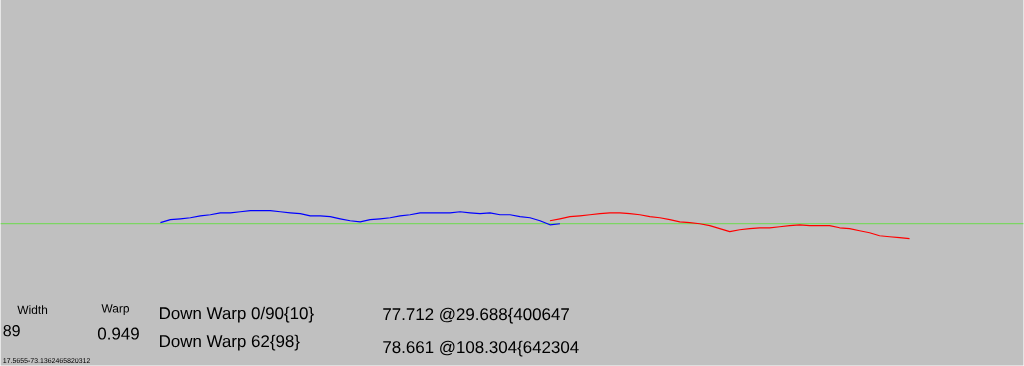  I want to click on text: Down Warp 0/90{10}, so click(237, 314).